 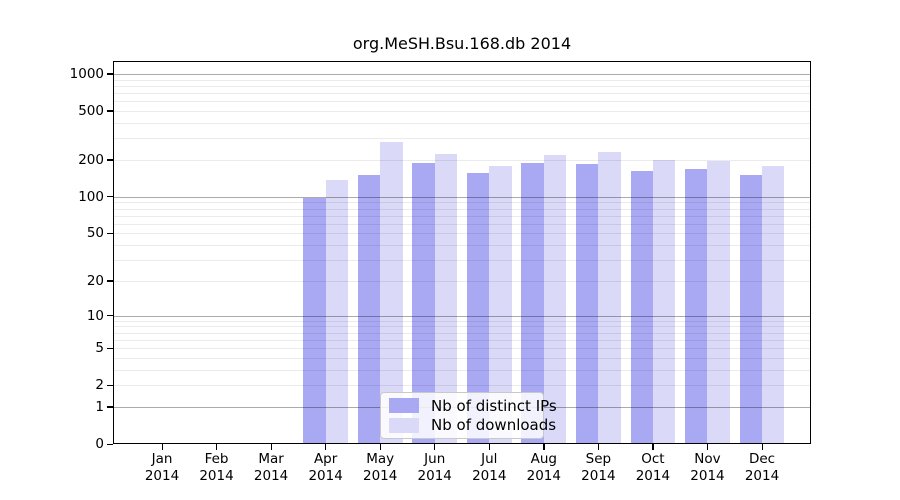 I want to click on bar-distinct-ips-nov, so click(x=696, y=306).